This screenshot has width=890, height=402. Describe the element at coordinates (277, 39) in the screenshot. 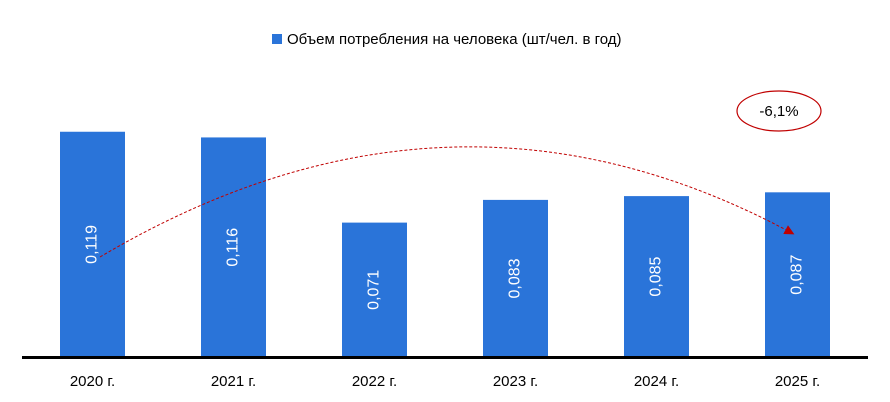

I see `legend-swatch` at that location.